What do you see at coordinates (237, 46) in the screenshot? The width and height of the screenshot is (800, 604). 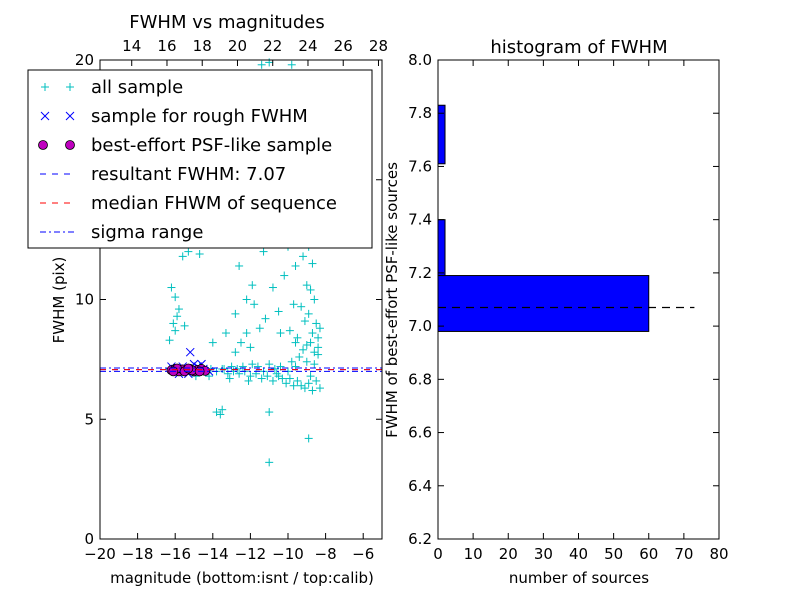 I see `top-tick-label: 20` at bounding box center [237, 46].